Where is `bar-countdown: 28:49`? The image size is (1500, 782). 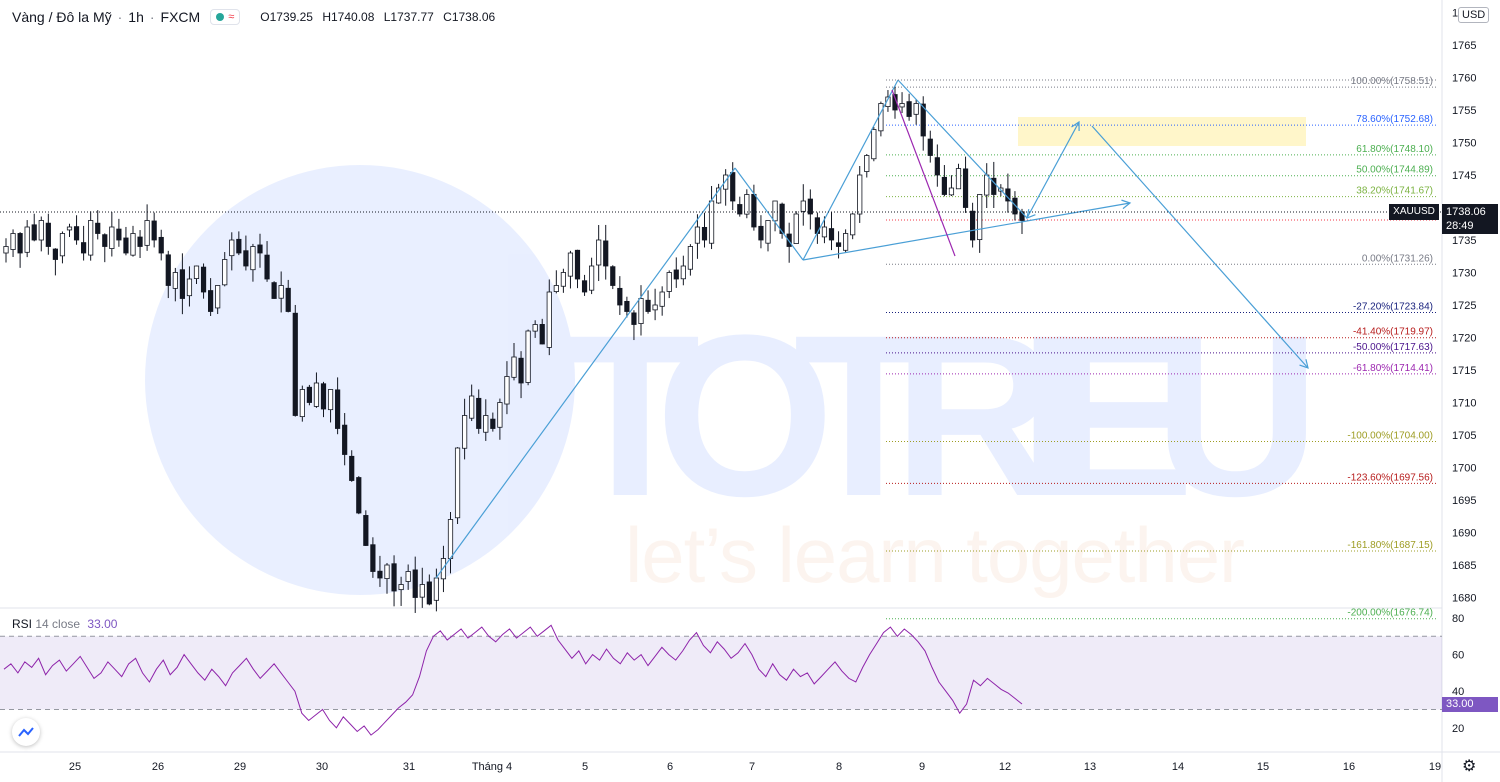
bar-countdown: 28:49 is located at coordinates (1460, 226).